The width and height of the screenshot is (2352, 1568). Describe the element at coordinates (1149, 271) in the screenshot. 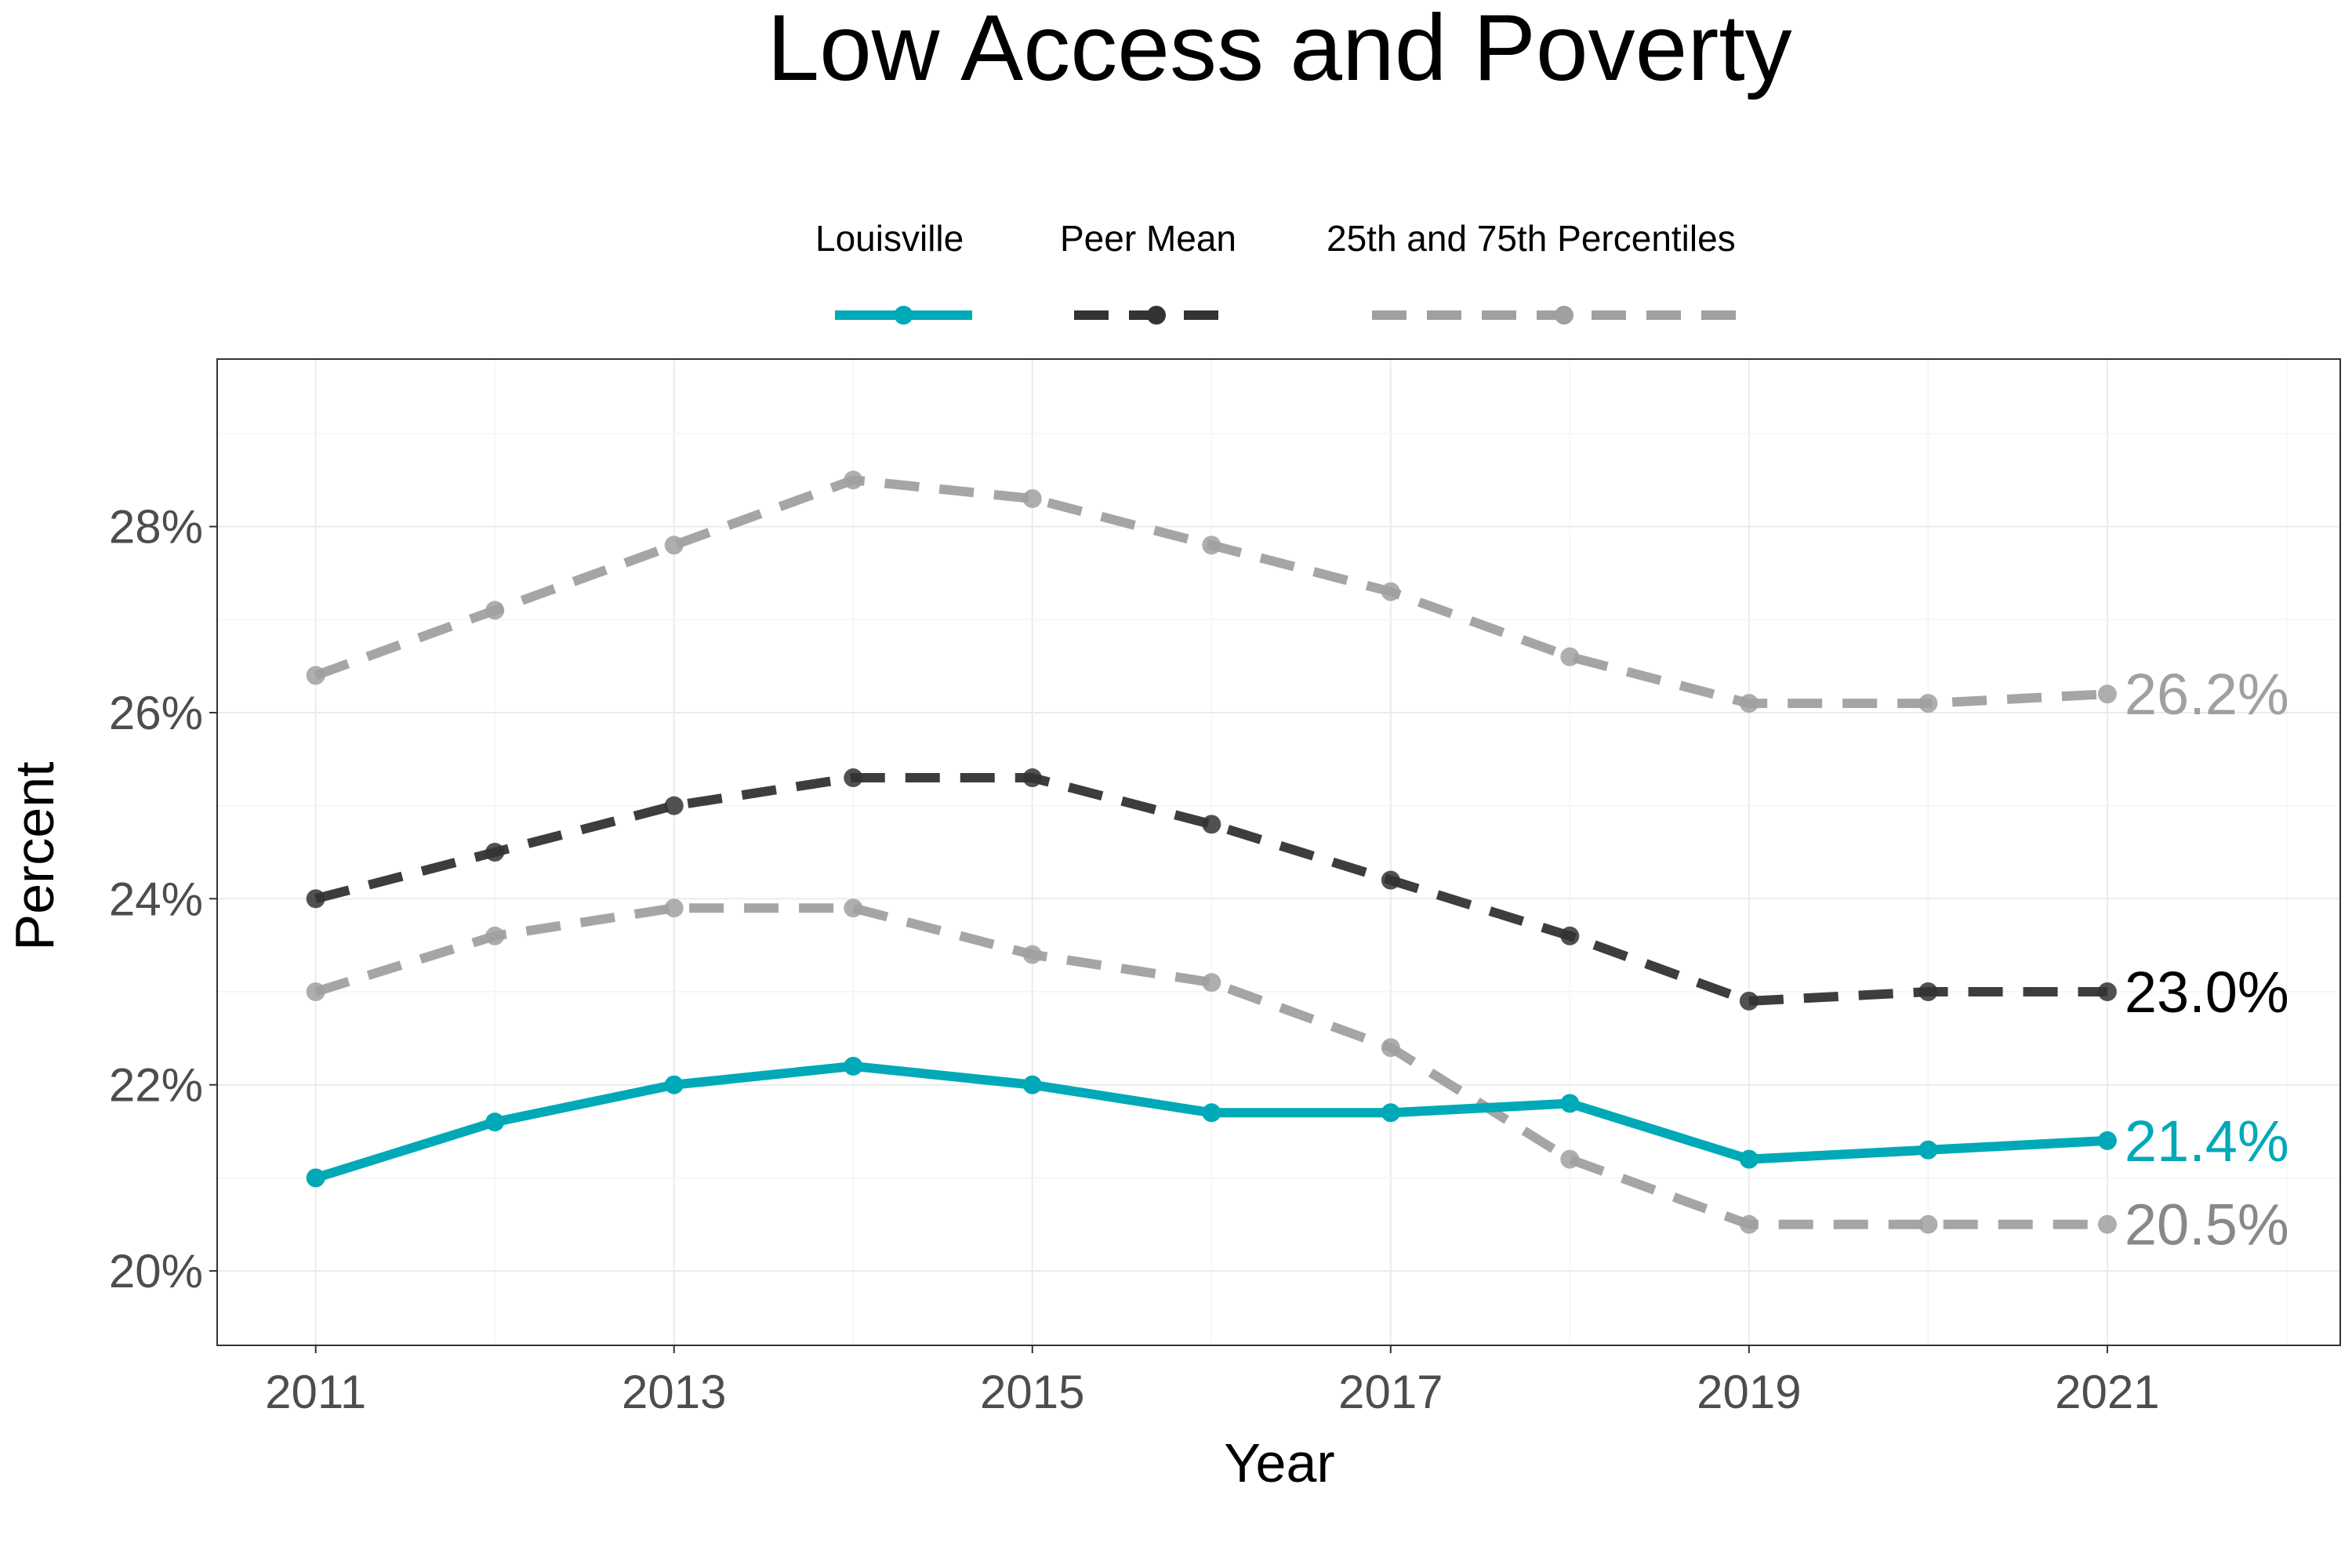

I see `legend-item: Peer Mean` at that location.